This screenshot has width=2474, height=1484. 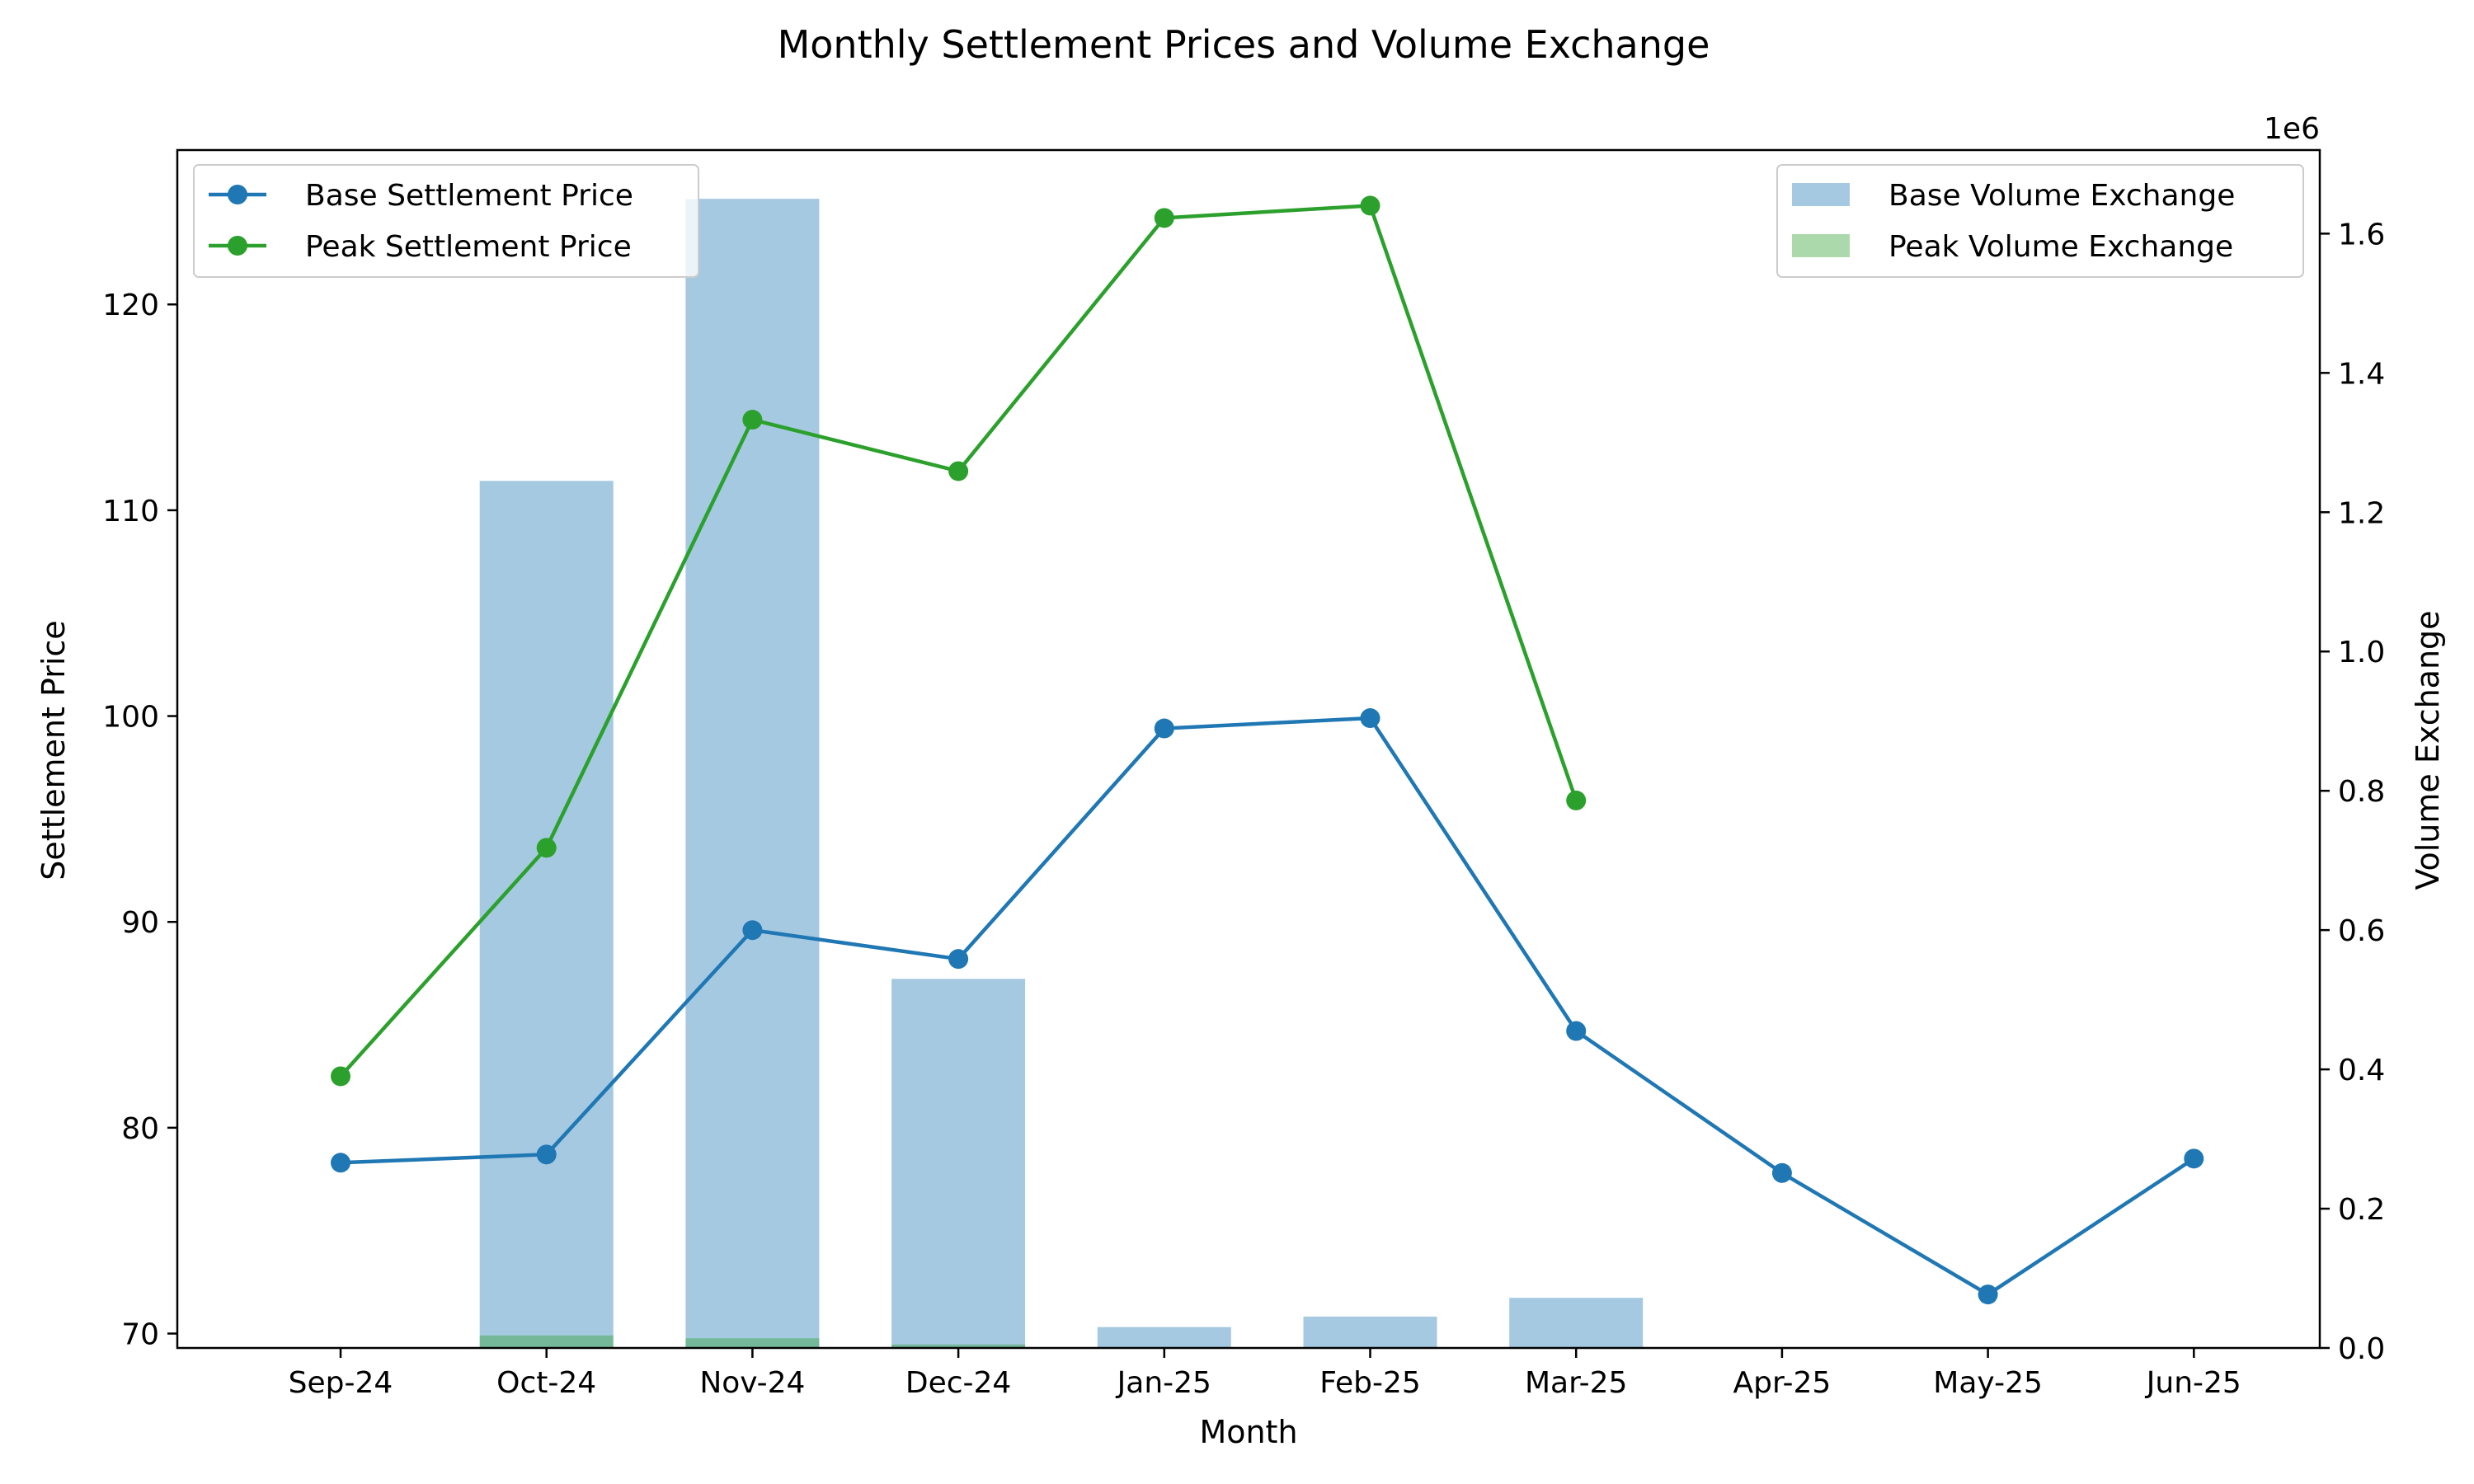 What do you see at coordinates (1821, 194) in the screenshot?
I see `legend-swatch-base-volume` at bounding box center [1821, 194].